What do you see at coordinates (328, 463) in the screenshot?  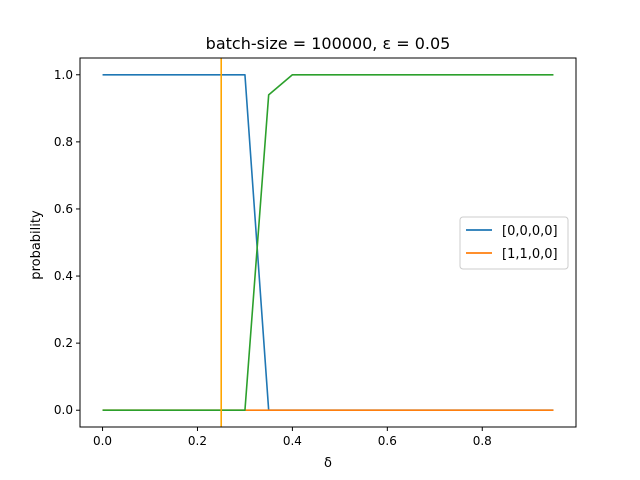 I see `x-axis-label: δ` at bounding box center [328, 463].